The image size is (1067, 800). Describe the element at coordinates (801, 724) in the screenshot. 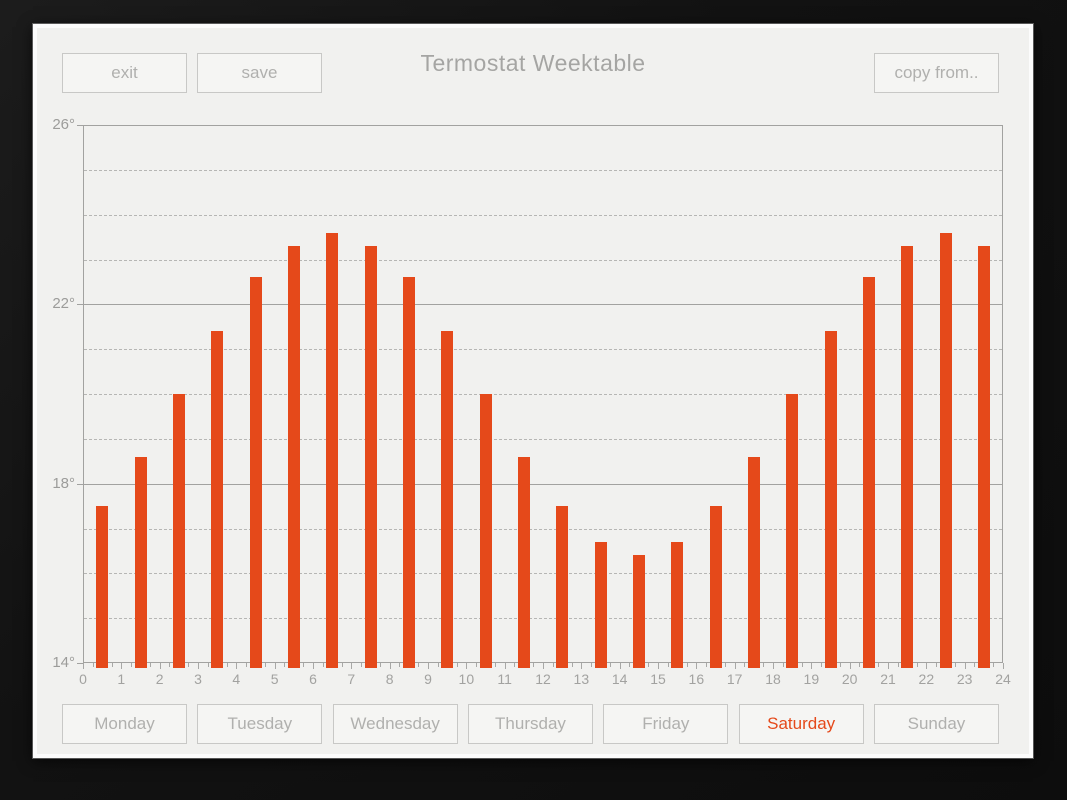

I see `day-tab-saturday: Saturday` at that location.